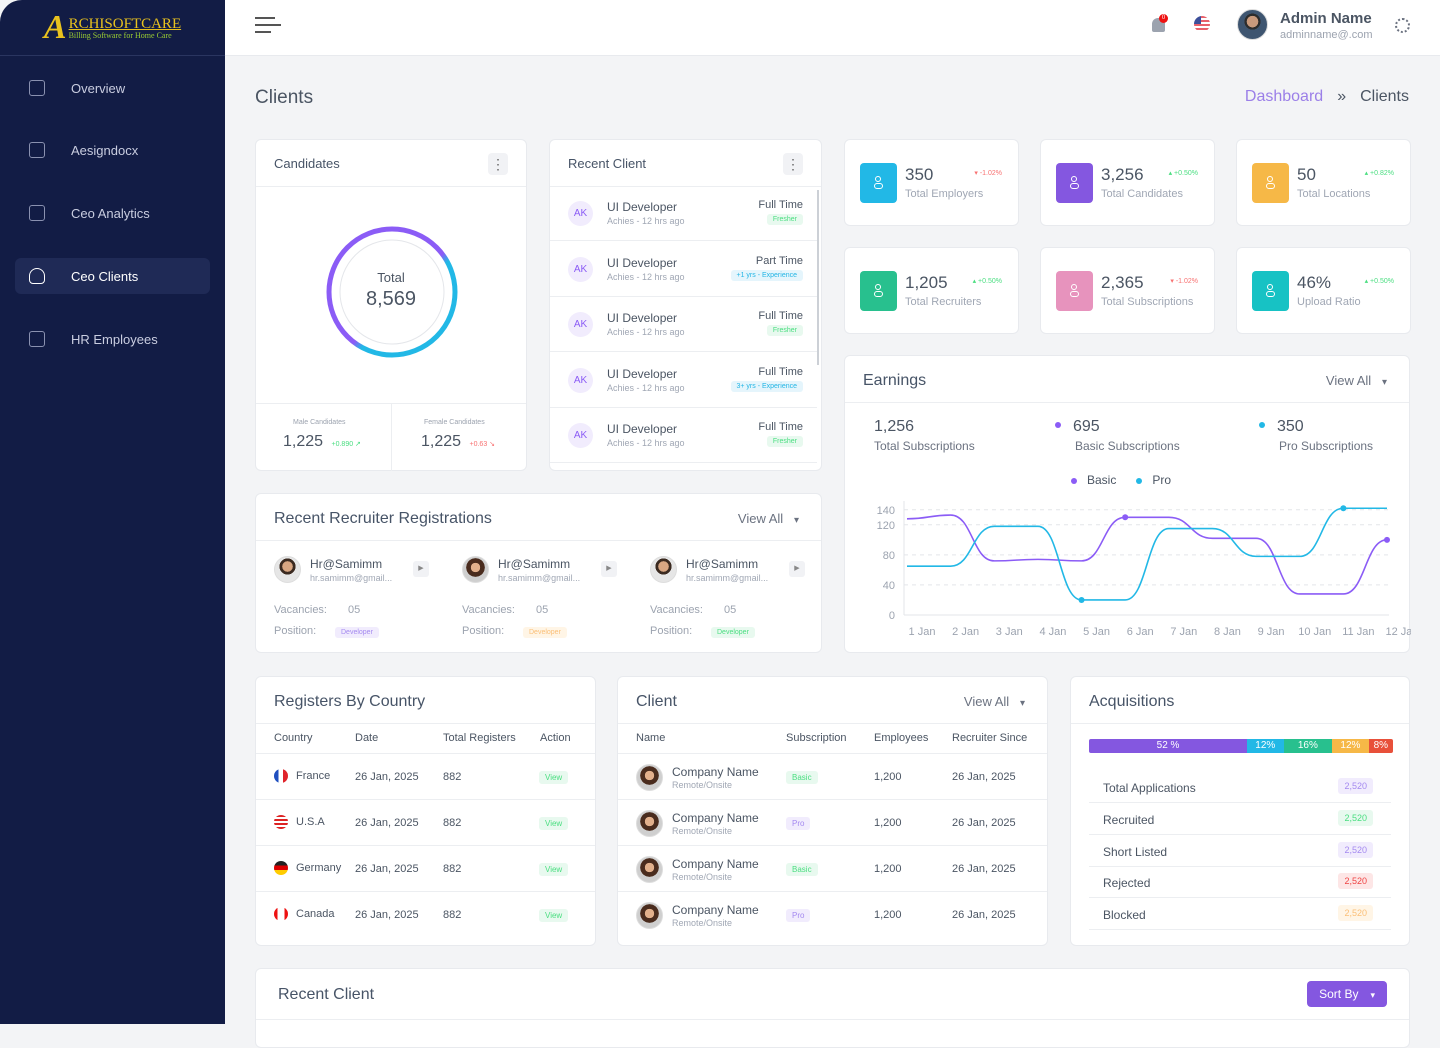 This screenshot has height=1048, width=1440. What do you see at coordinates (1252, 24) in the screenshot?
I see `admin-avatar` at bounding box center [1252, 24].